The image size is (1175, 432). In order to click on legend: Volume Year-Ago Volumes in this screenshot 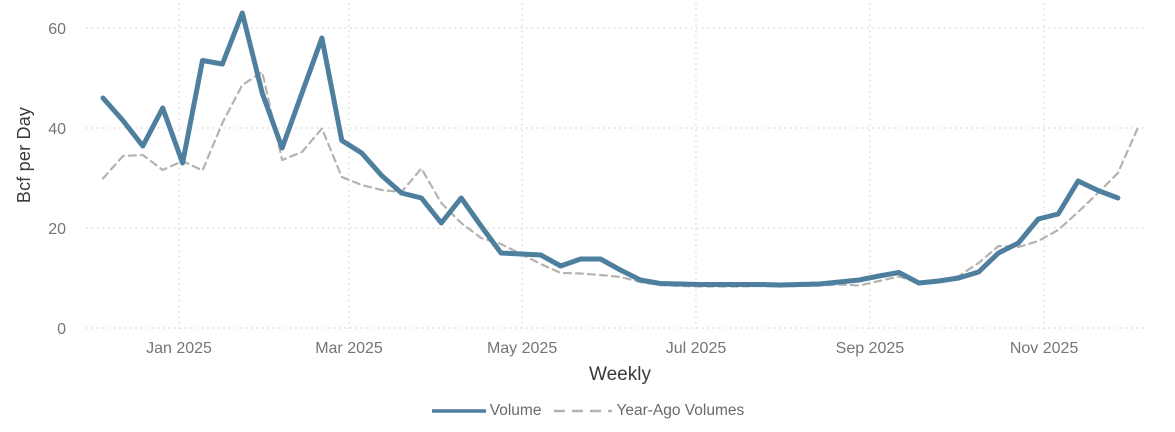, I will do `click(587, 411)`.